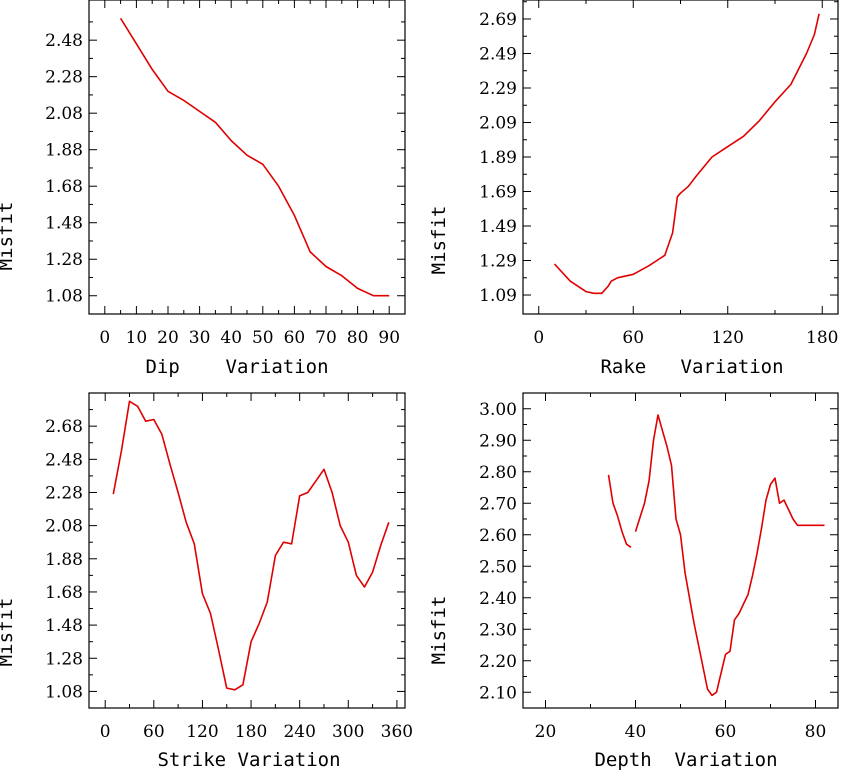 The width and height of the screenshot is (849, 772). What do you see at coordinates (498, 441) in the screenshot?
I see `y-tick-label: 2.90` at bounding box center [498, 441].